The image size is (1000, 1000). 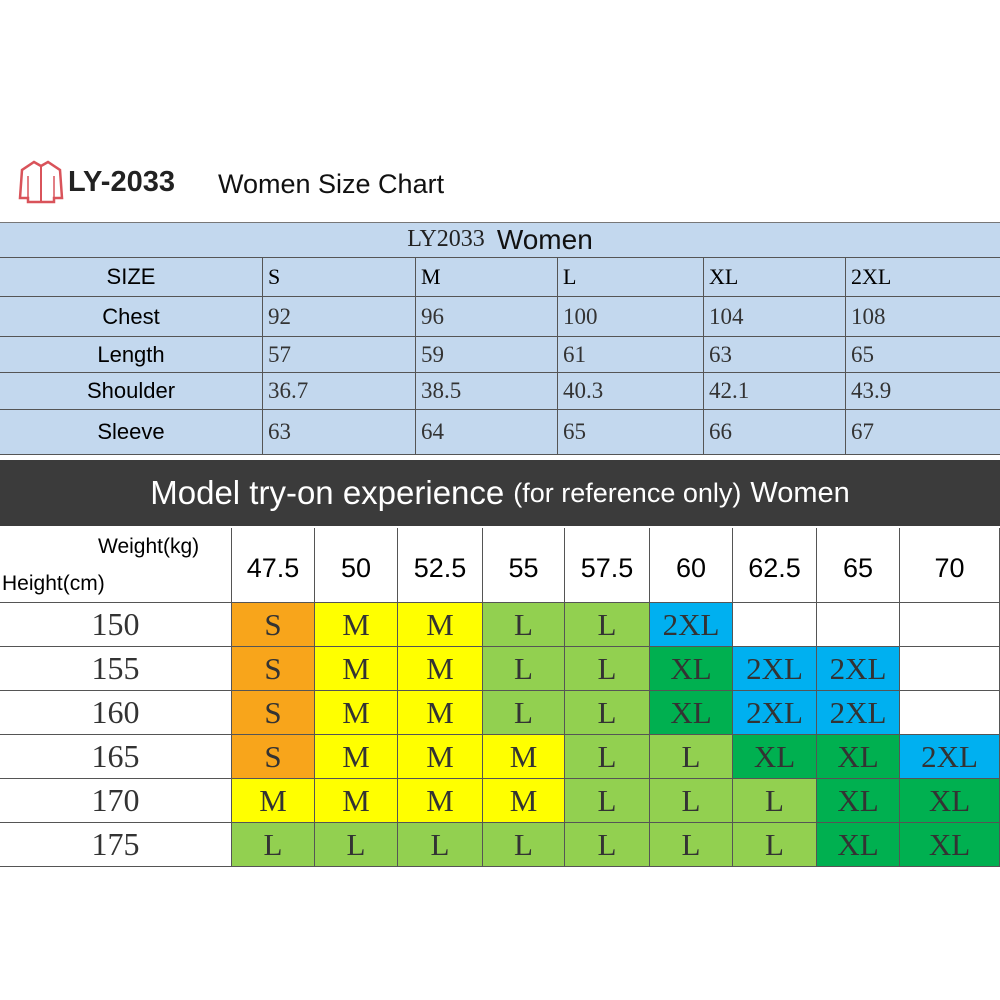 What do you see at coordinates (486, 317) in the screenshot?
I see `measure-value: 96` at bounding box center [486, 317].